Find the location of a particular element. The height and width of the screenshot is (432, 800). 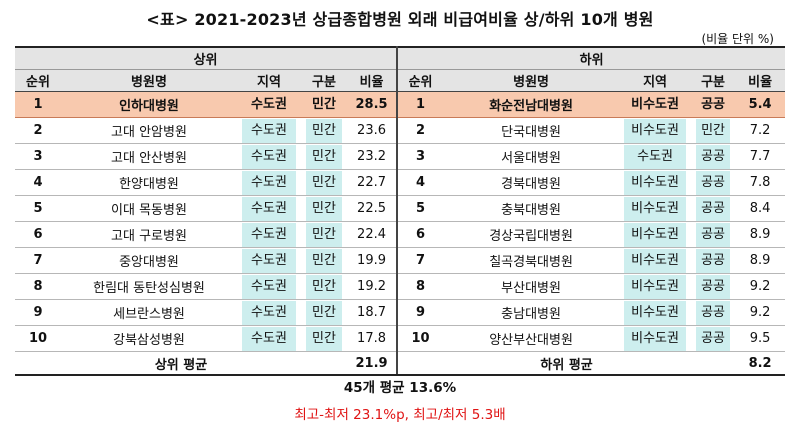

upper-rank-cell: 1 is located at coordinates (38, 104).